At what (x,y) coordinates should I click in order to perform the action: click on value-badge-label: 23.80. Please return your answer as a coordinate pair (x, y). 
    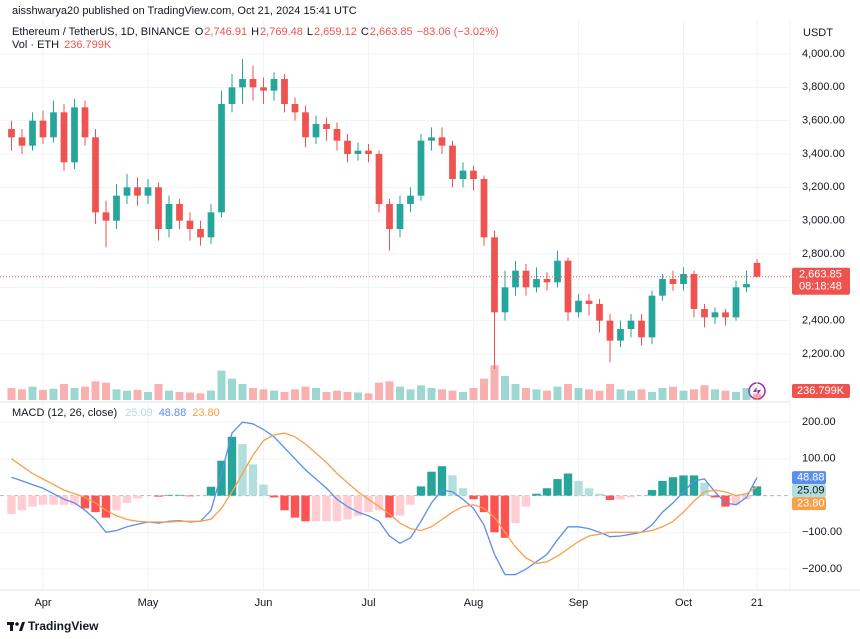
    Looking at the image, I should click on (811, 504).